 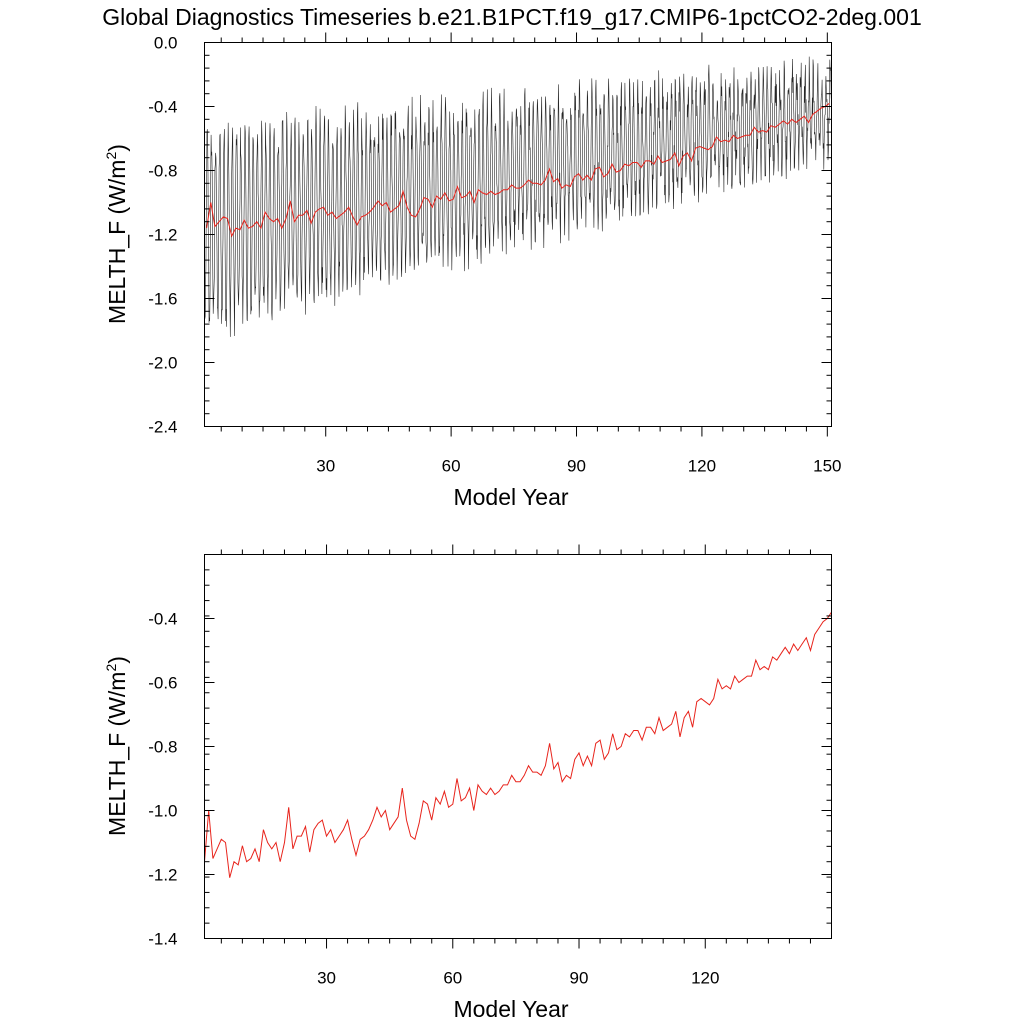 I want to click on top-annual-mean-line, so click(x=518, y=170).